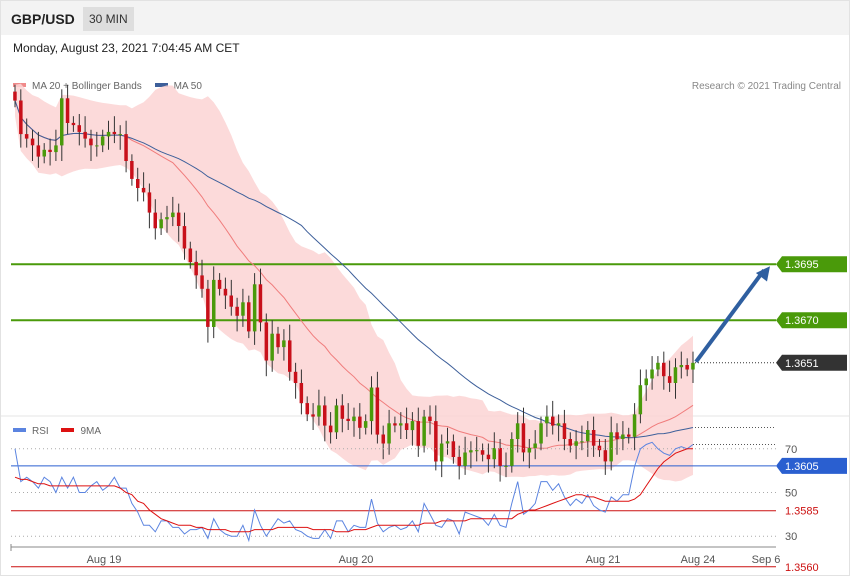  What do you see at coordinates (425, 18) in the screenshot?
I see `chart-header: GBP/USD 30 MIN` at bounding box center [425, 18].